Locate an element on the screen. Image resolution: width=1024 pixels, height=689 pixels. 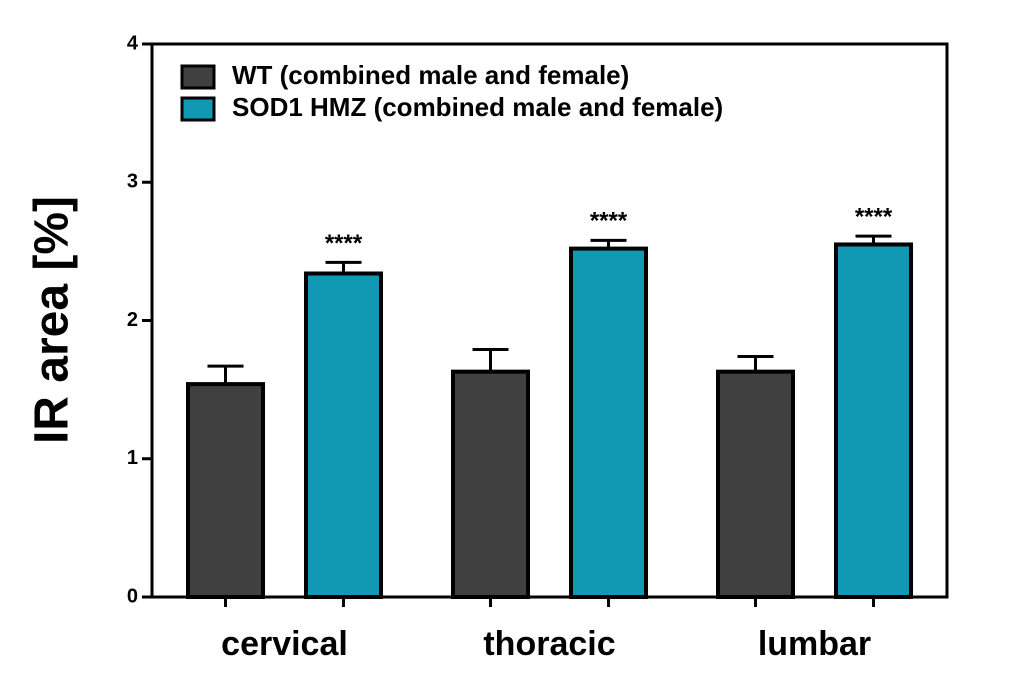
x-tick-label: cervical is located at coordinates (284, 644).